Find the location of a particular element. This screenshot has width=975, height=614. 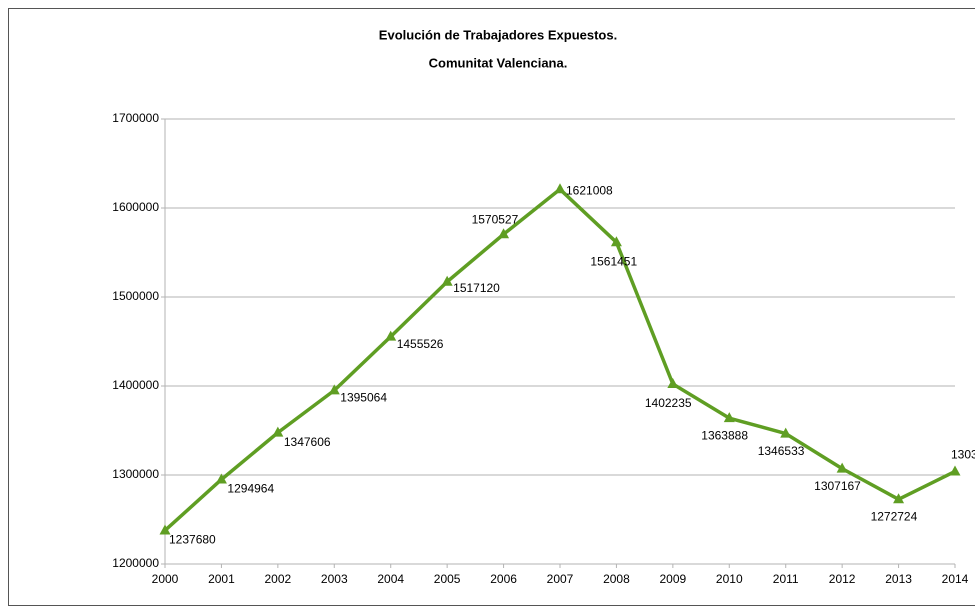

data-label: 1395064 is located at coordinates (363, 398).